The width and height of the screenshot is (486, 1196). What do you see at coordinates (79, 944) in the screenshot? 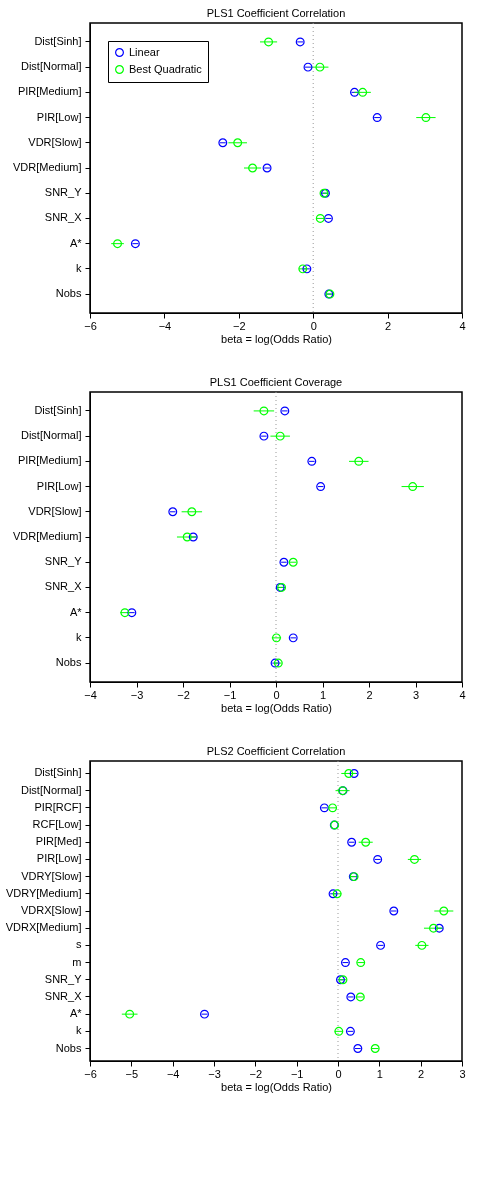
I see `y-tick-label: s` at bounding box center [79, 944].